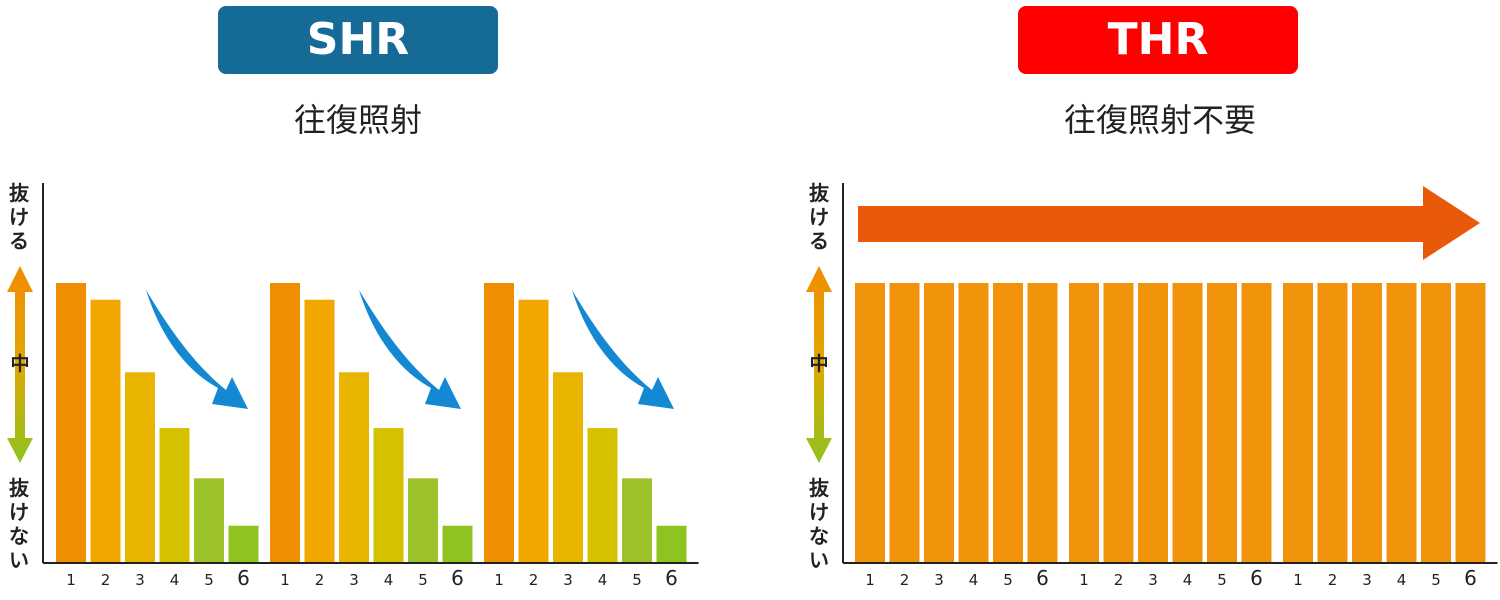 Image resolution: width=1500 pixels, height=600 pixels. I want to click on shr-subtitle: 往復照射, so click(357, 120).